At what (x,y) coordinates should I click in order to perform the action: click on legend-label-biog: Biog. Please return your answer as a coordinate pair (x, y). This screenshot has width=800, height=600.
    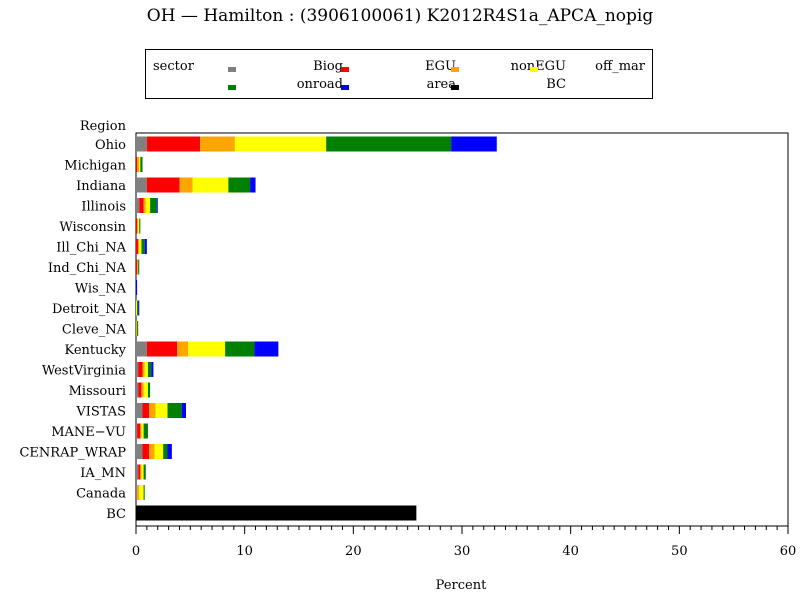
    Looking at the image, I should click on (328, 66).